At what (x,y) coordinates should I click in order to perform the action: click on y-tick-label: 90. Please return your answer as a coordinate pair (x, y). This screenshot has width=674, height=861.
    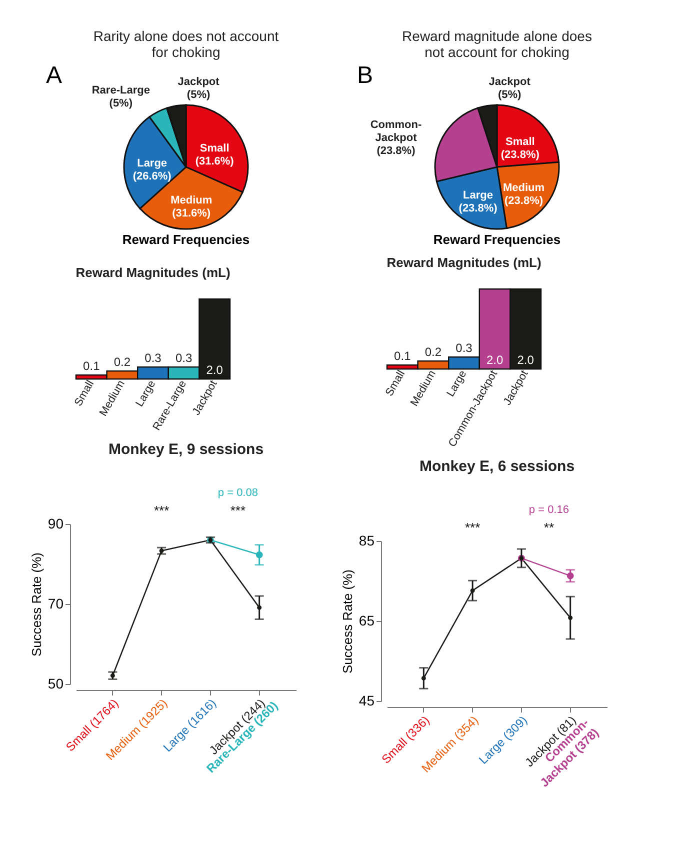
    Looking at the image, I should click on (56, 524).